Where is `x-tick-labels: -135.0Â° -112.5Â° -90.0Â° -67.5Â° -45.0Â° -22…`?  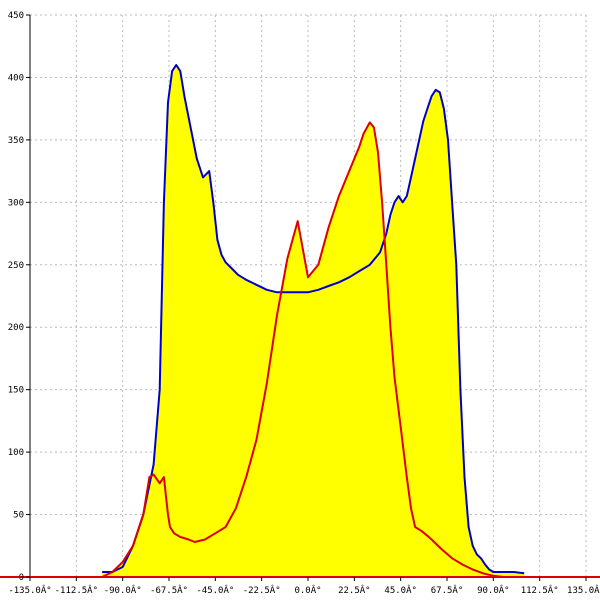
x-tick-labels: -135.0Â° -112.5Â° -90.0Â° -67.5Â° -45.0Â° -22… is located at coordinates (304, 586).